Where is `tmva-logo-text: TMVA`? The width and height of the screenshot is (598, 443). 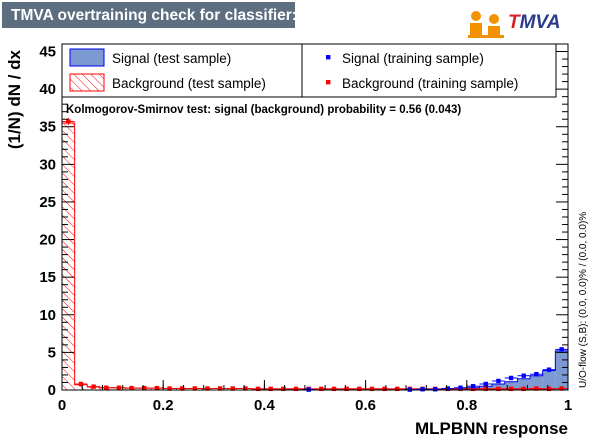 tmva-logo-text: TMVA is located at coordinates (534, 22).